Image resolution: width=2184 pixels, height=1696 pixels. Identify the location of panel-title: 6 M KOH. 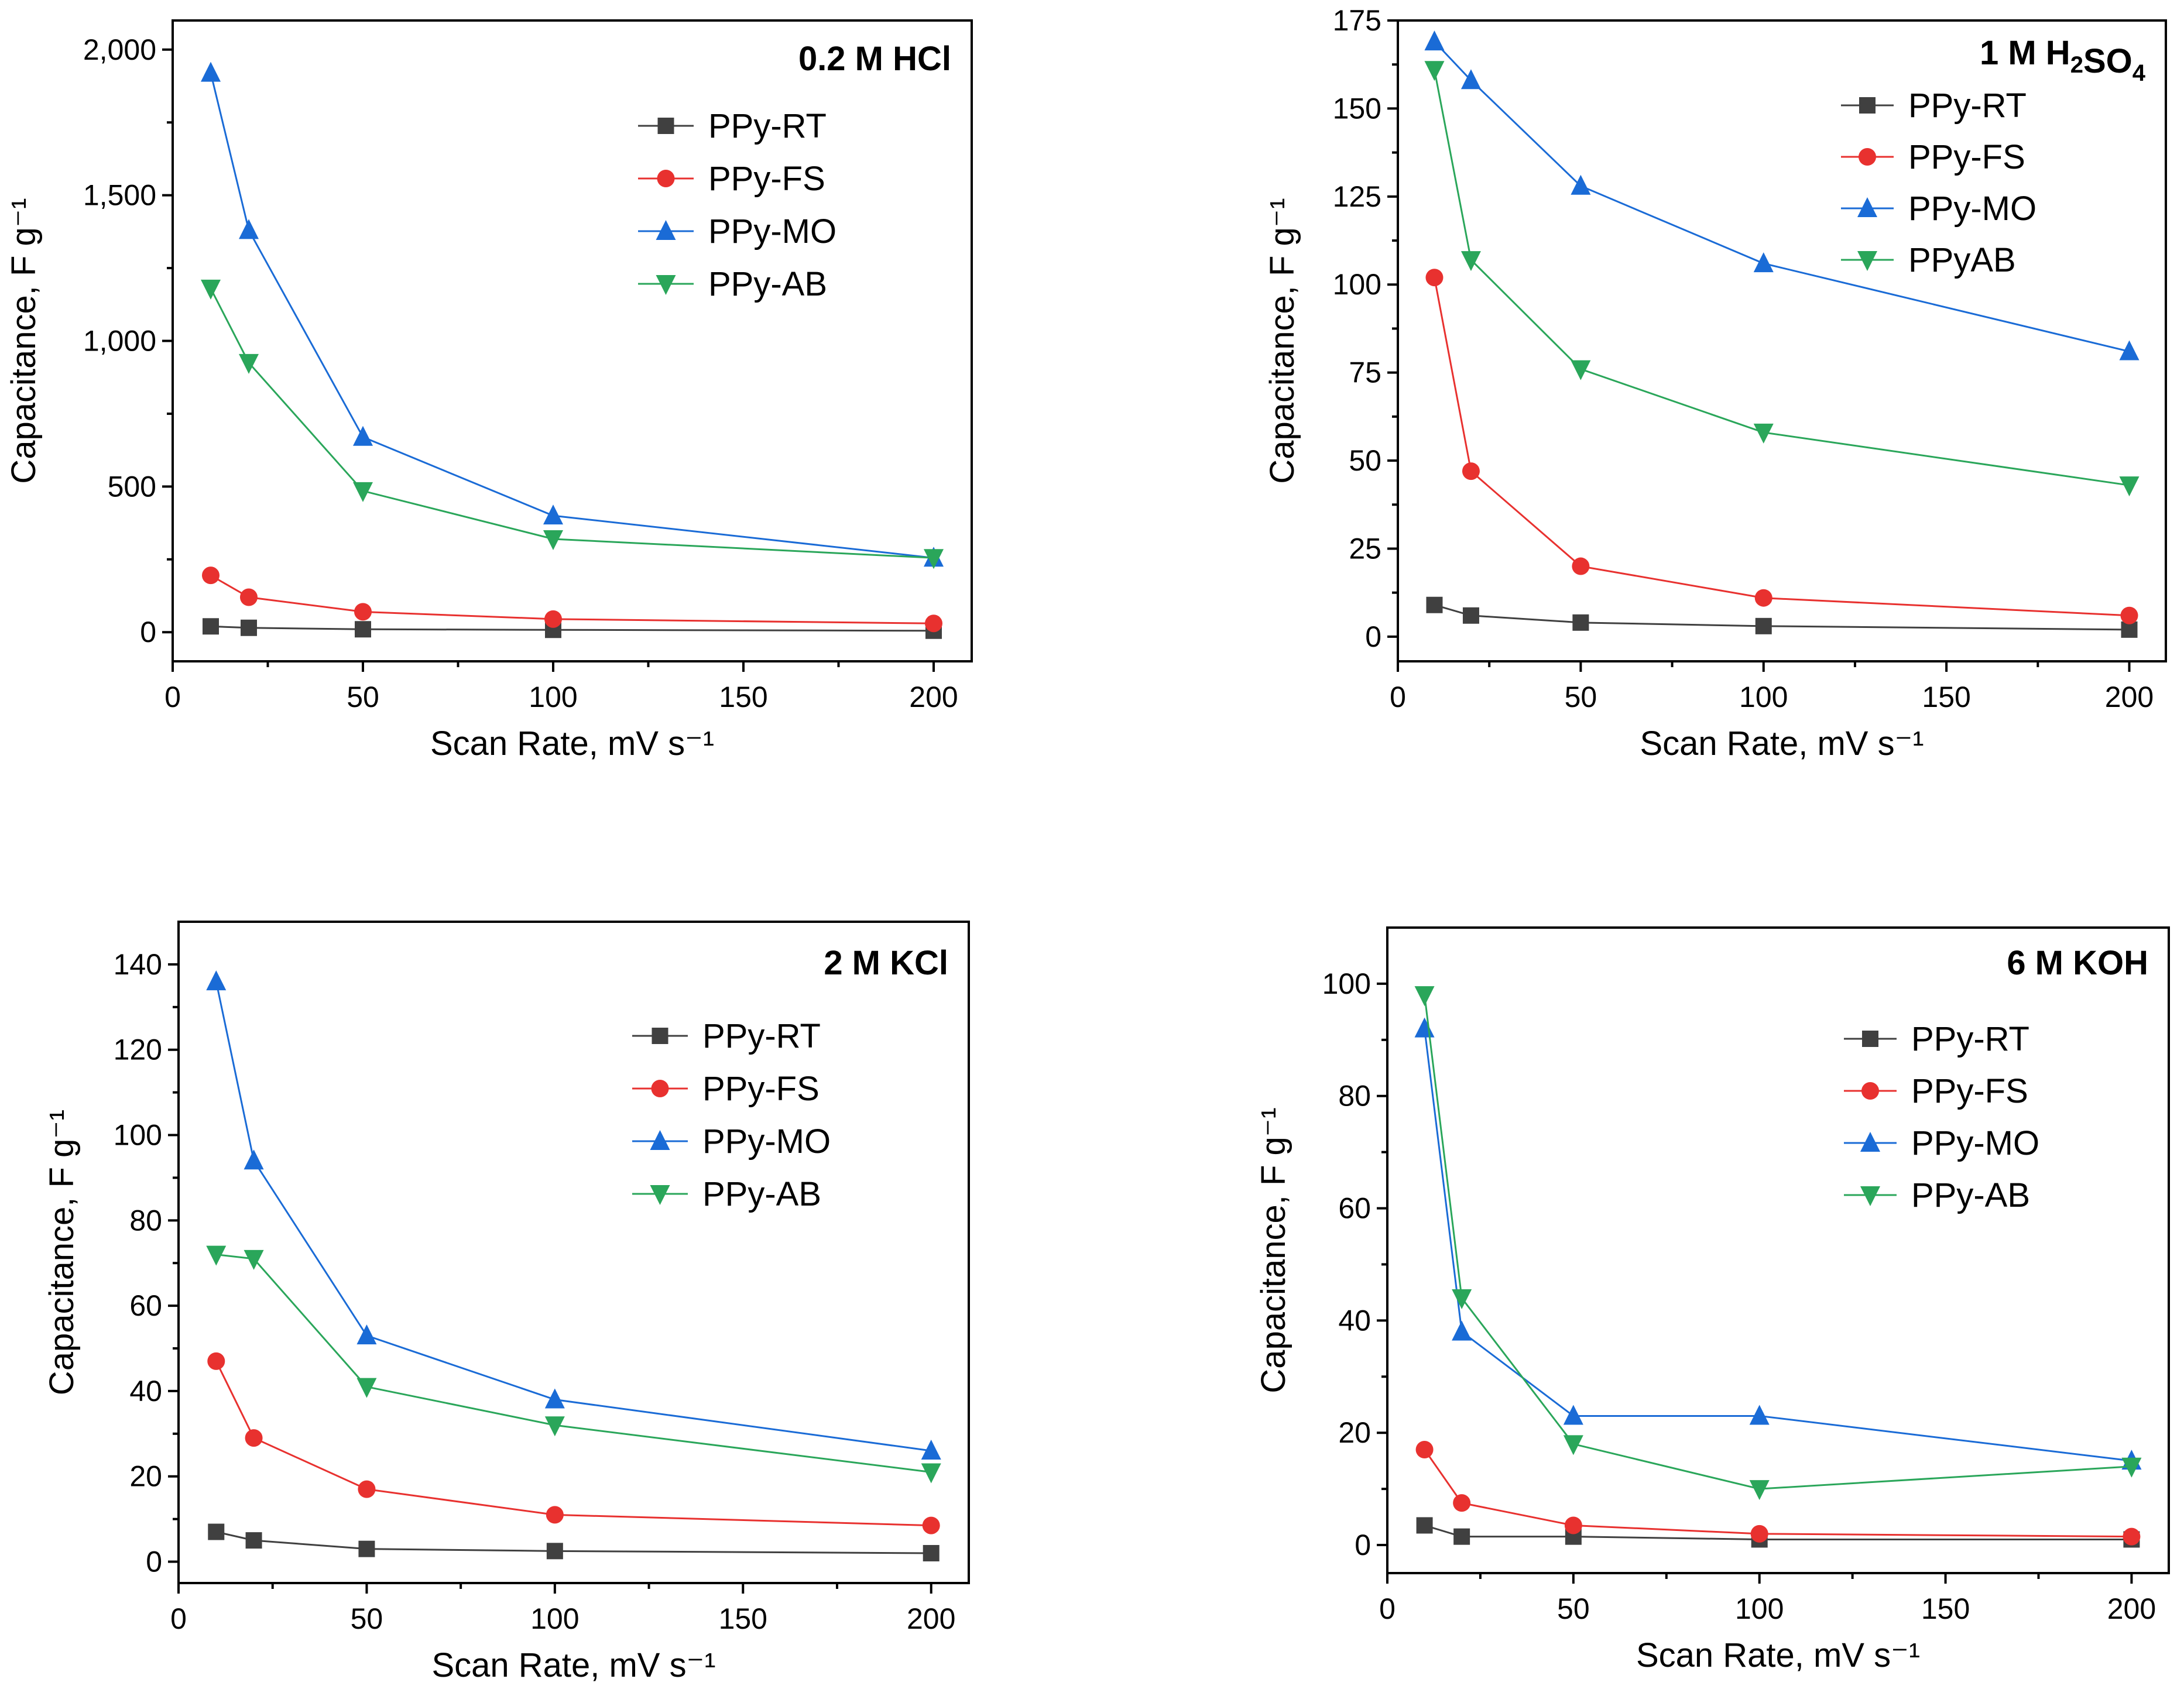
(2077, 963).